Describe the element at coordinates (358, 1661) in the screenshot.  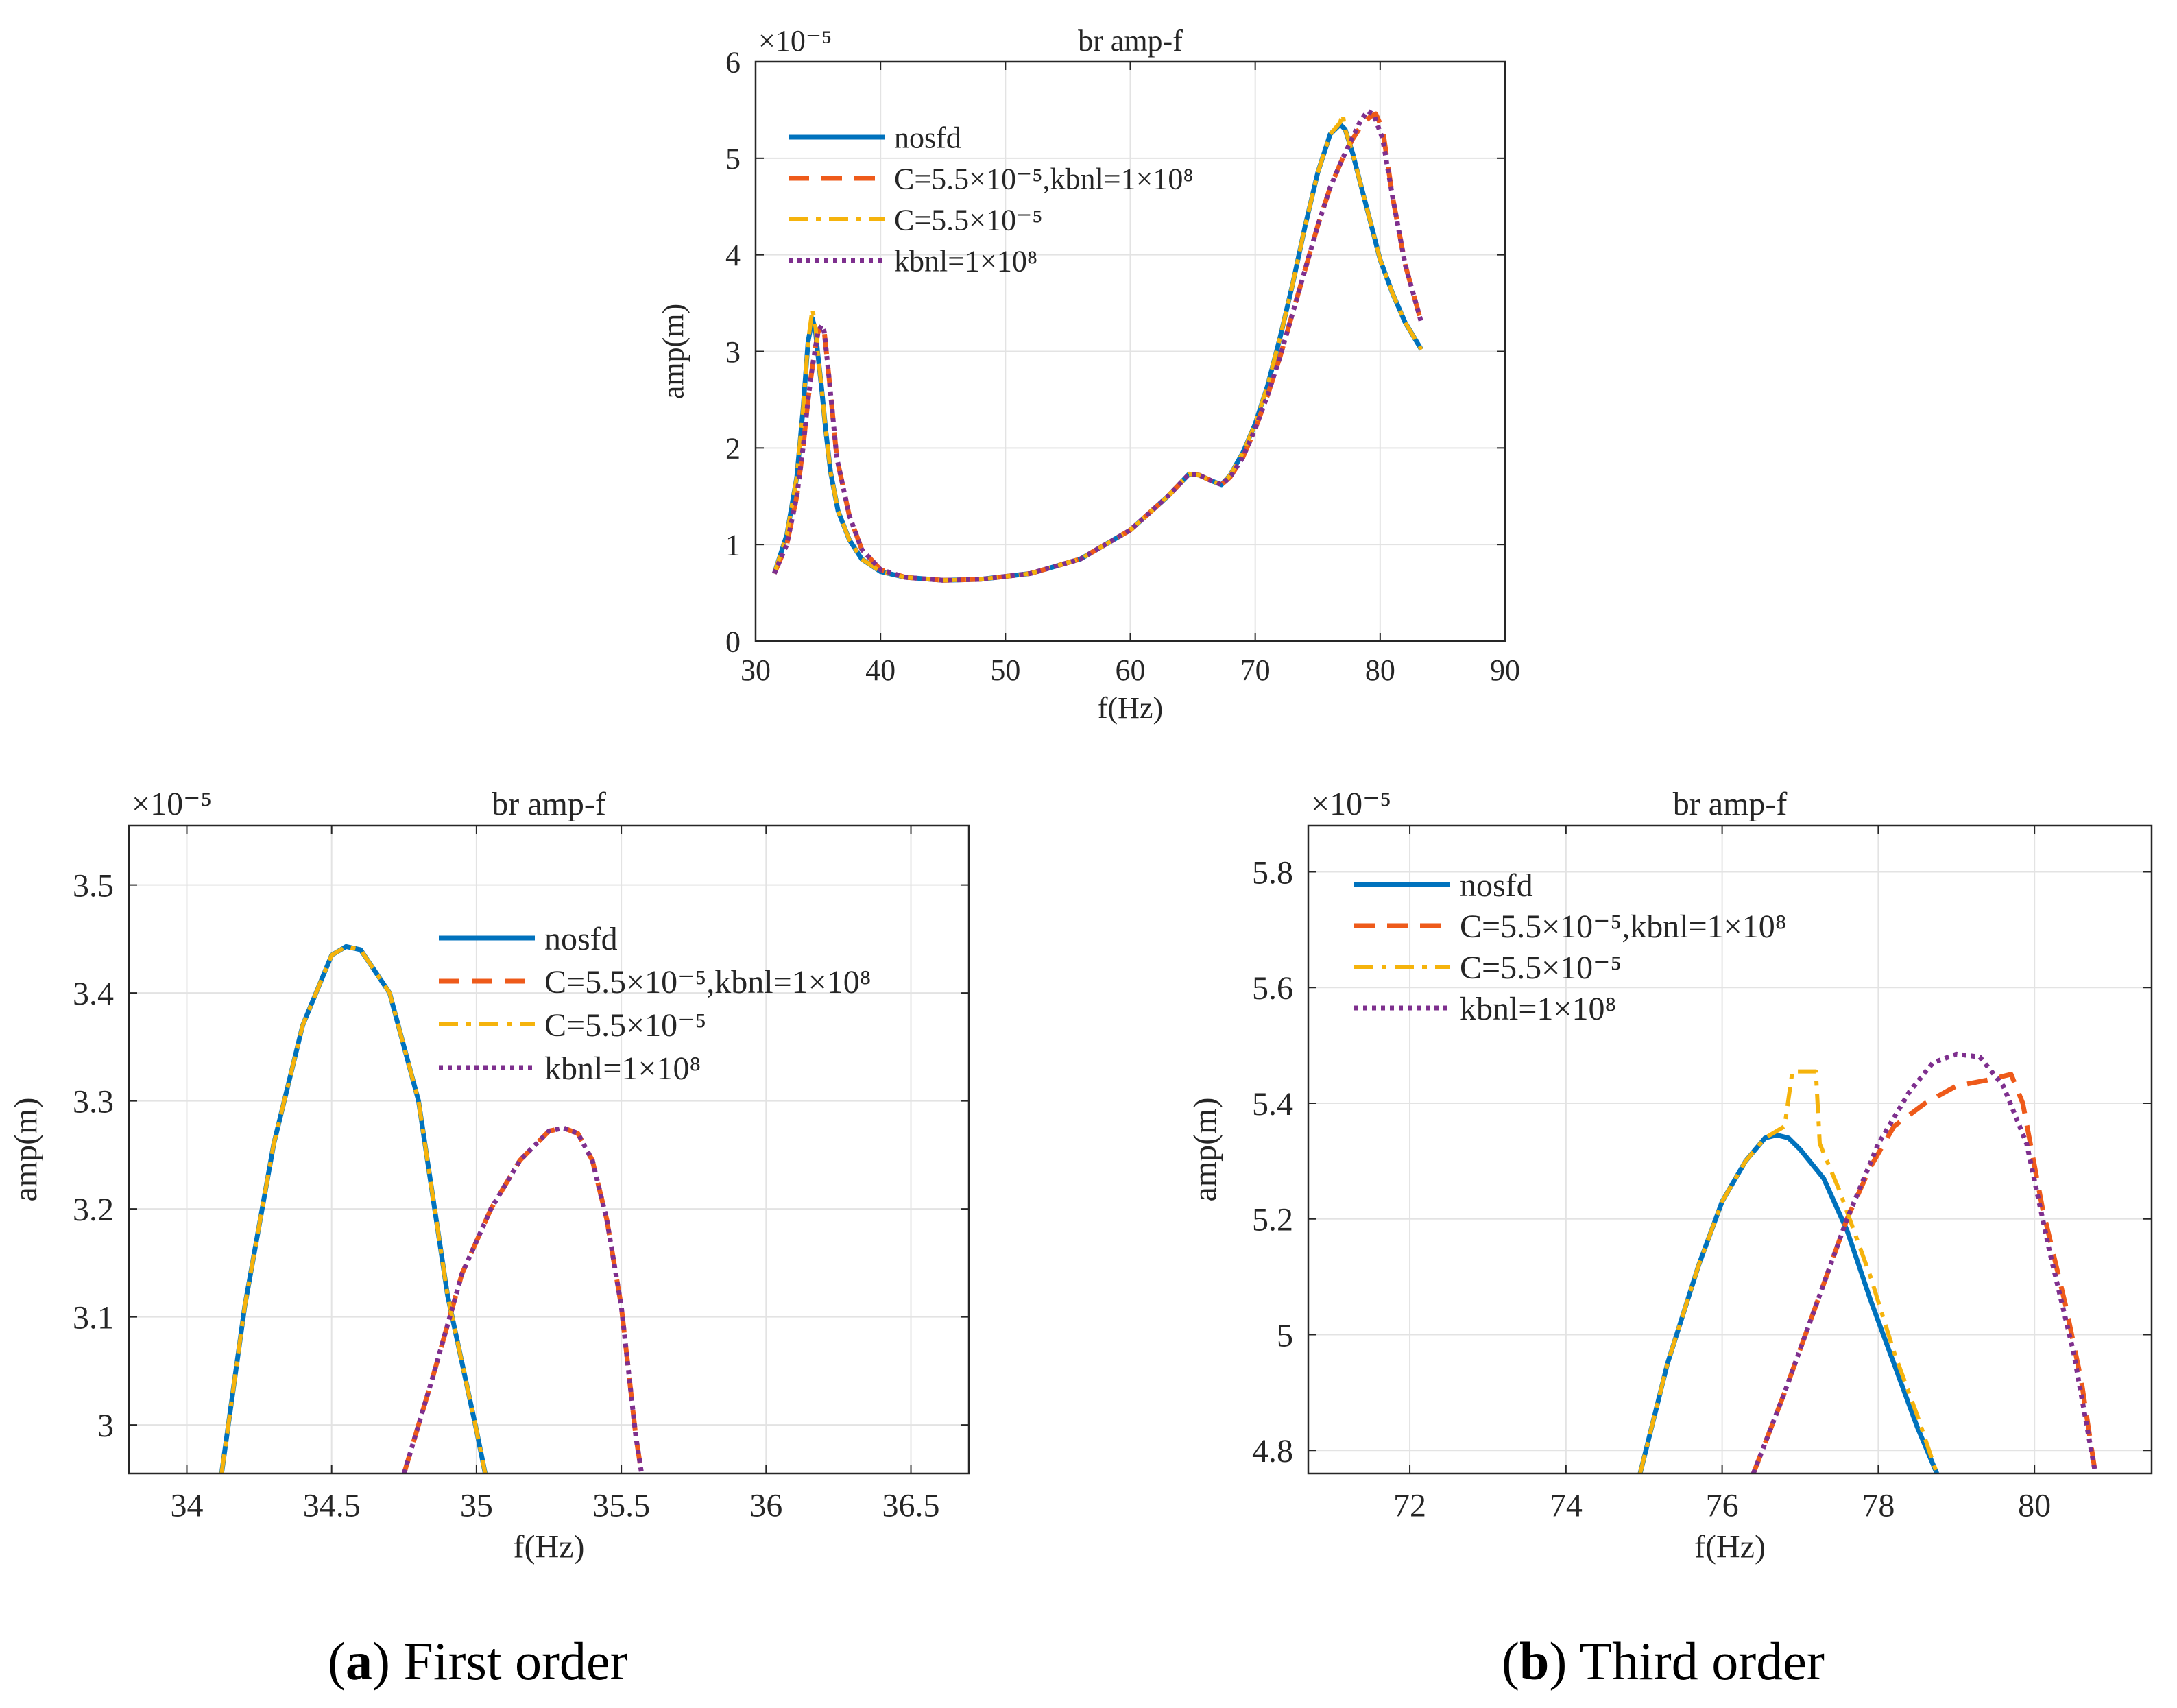
I see `caption-a-letter: a` at that location.